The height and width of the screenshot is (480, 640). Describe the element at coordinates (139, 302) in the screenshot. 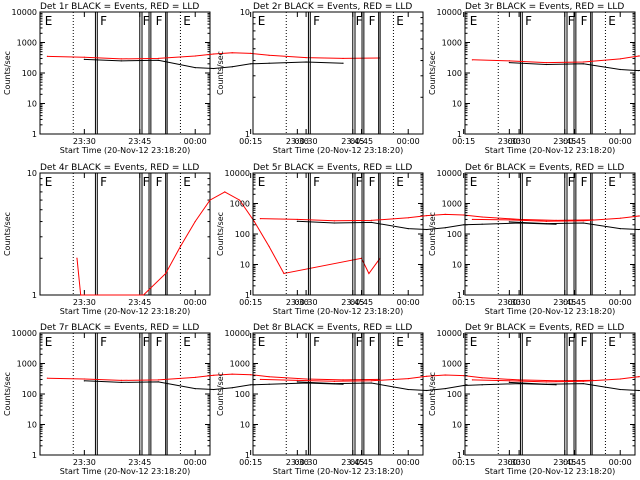

I see `x-tick-label: 23:45` at that location.